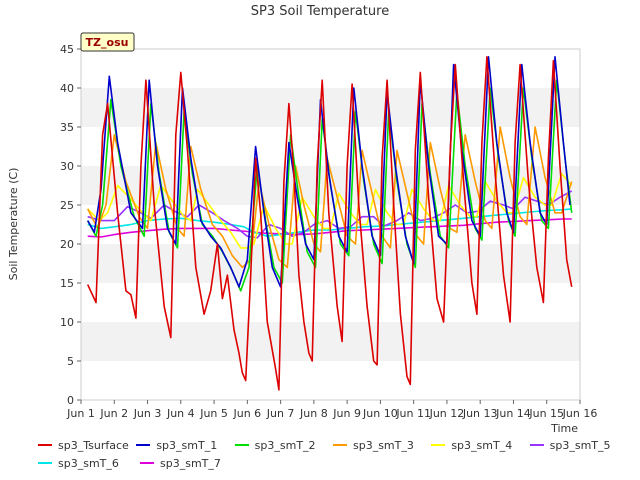 The height and width of the screenshot is (480, 640). I want to click on x-tick-label: Jun 7, so click(280, 413).